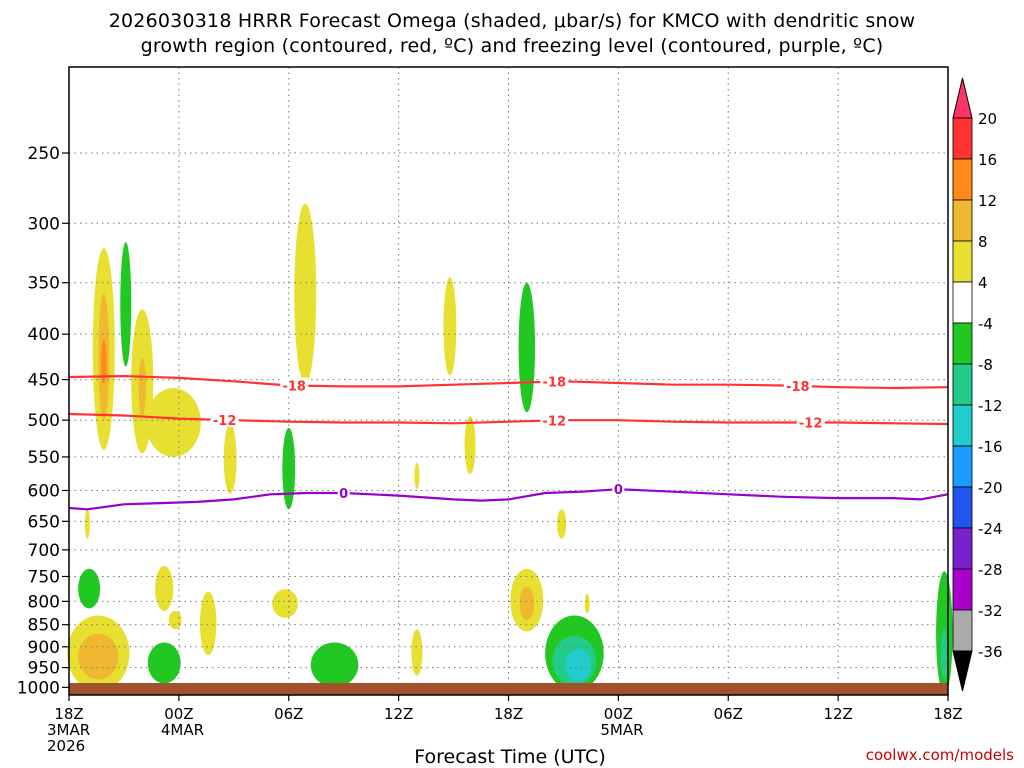 This screenshot has height=768, width=1024. Describe the element at coordinates (985, 365) in the screenshot. I see `colorbar-label: -8` at that location.